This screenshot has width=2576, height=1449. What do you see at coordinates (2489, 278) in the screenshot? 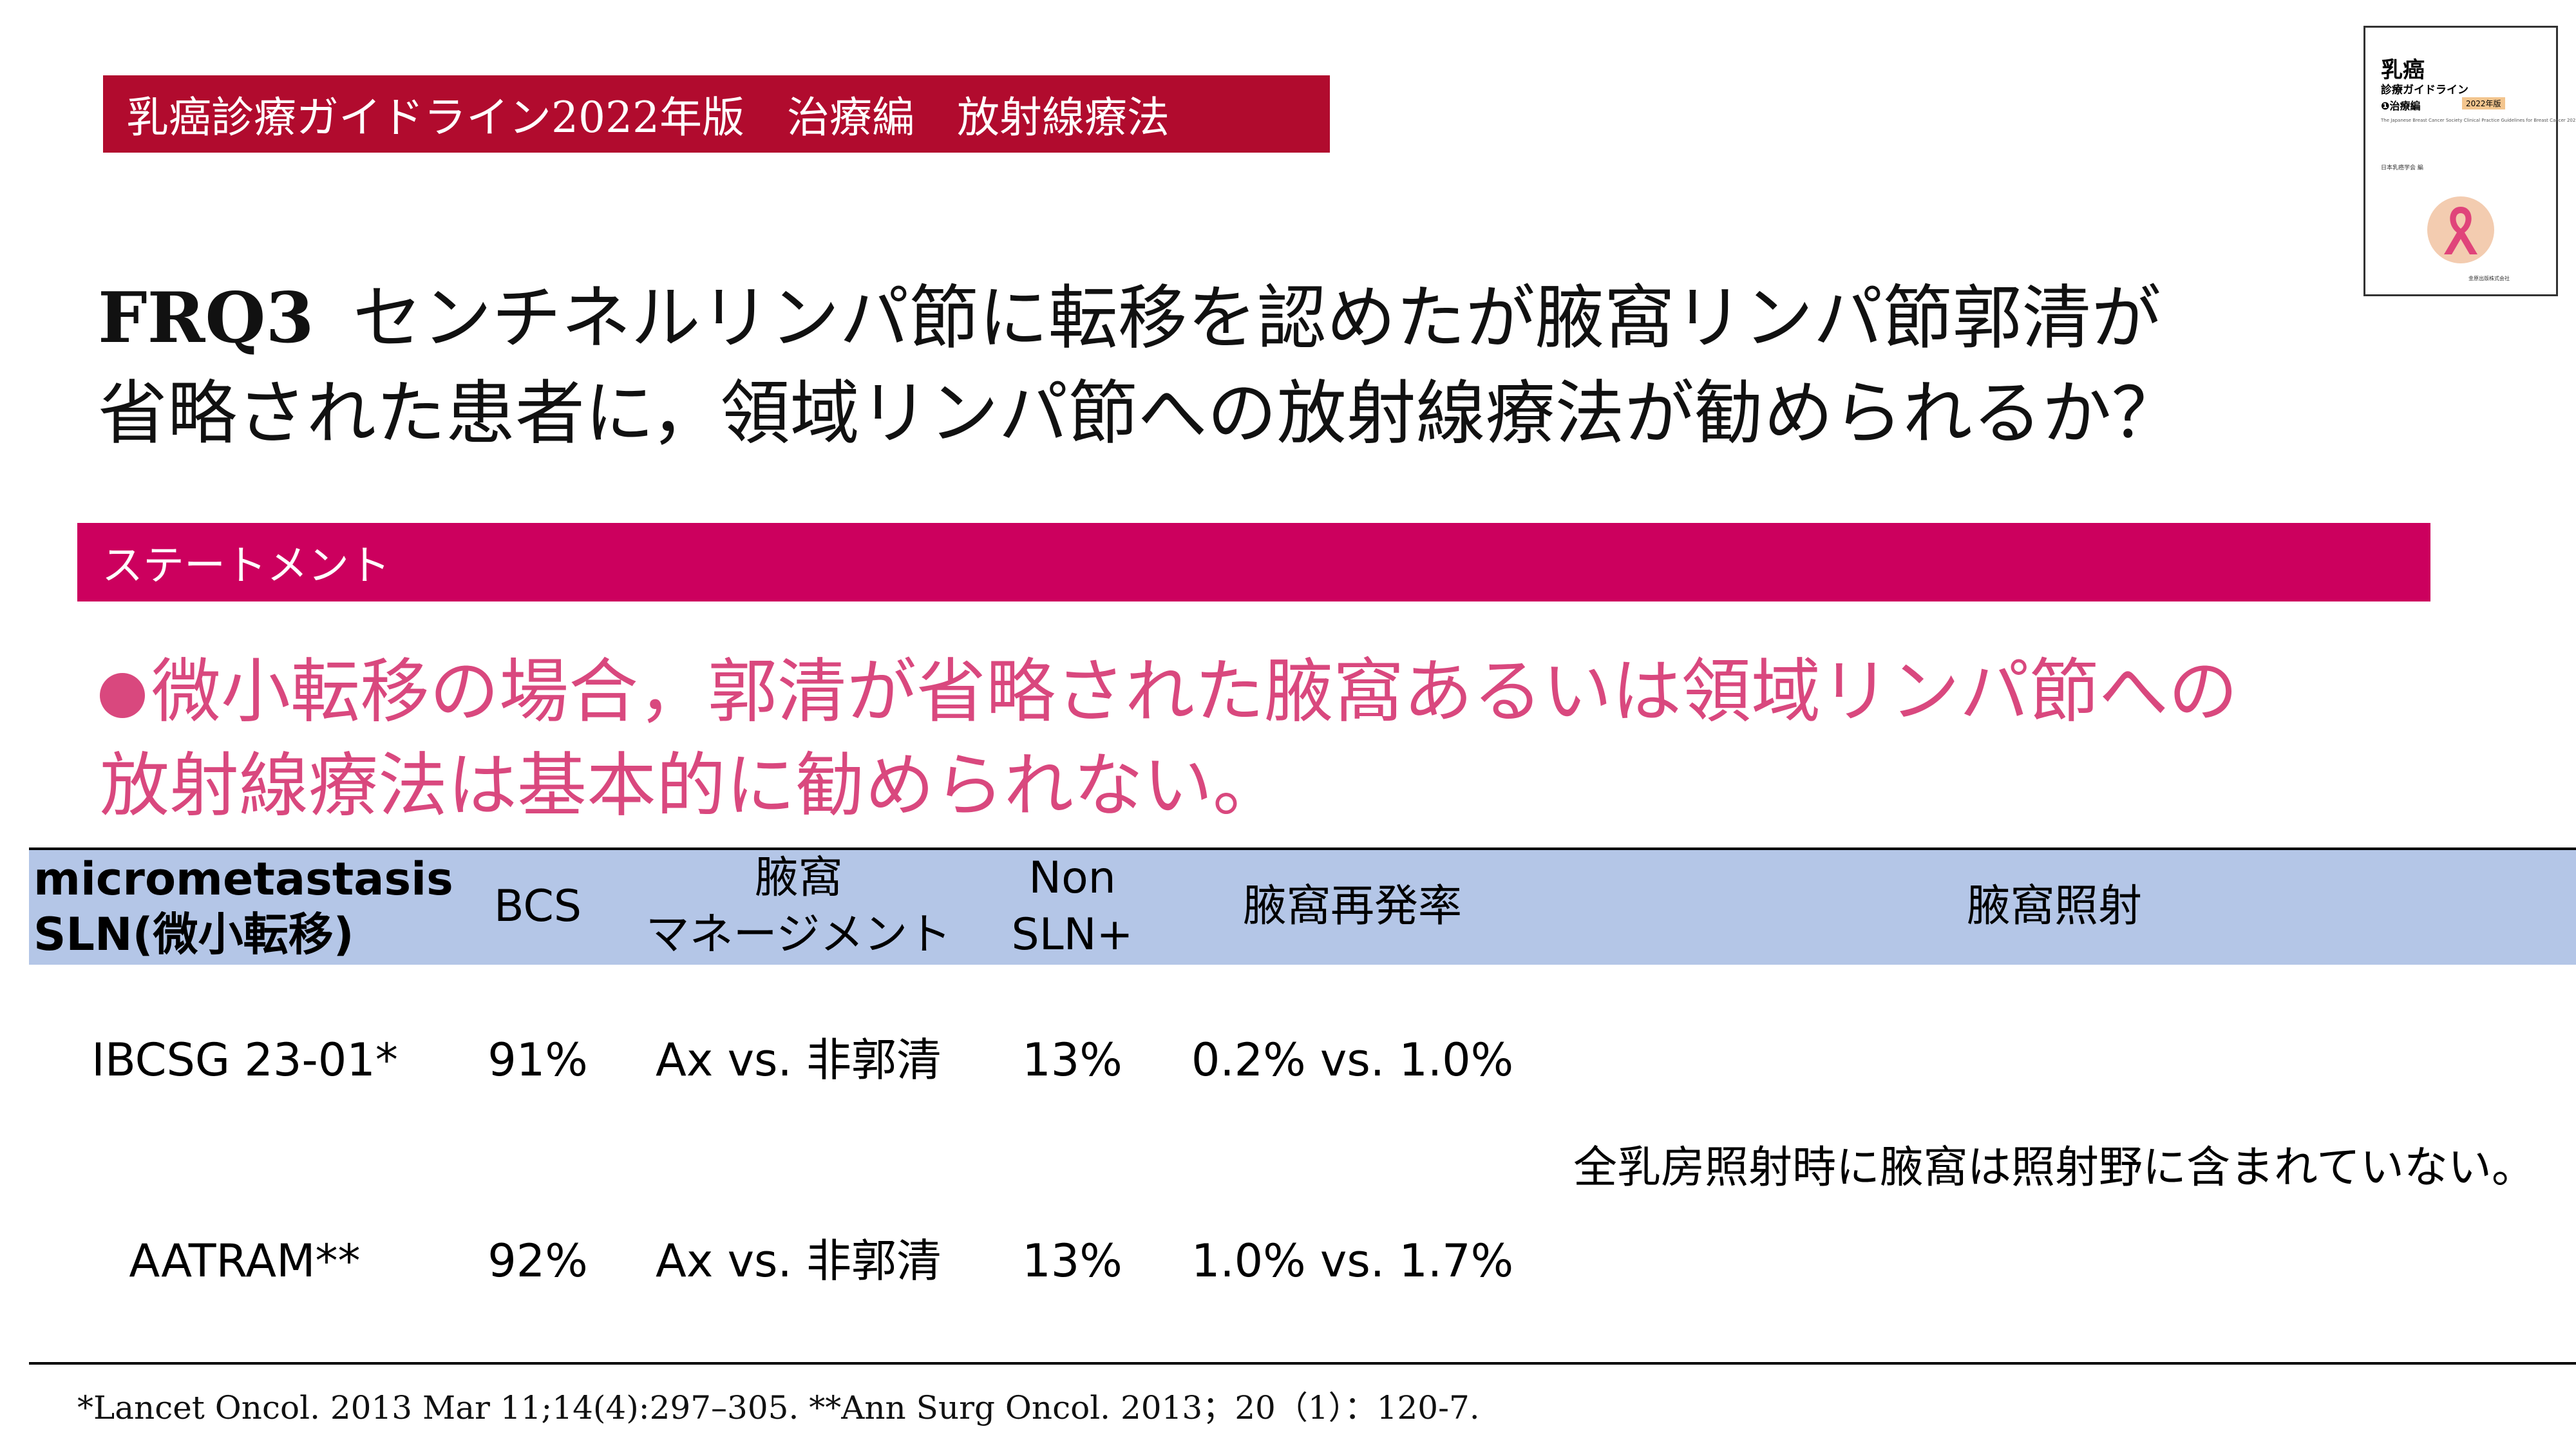
I see `cover-footer: 金原出版株式会社` at bounding box center [2489, 278].